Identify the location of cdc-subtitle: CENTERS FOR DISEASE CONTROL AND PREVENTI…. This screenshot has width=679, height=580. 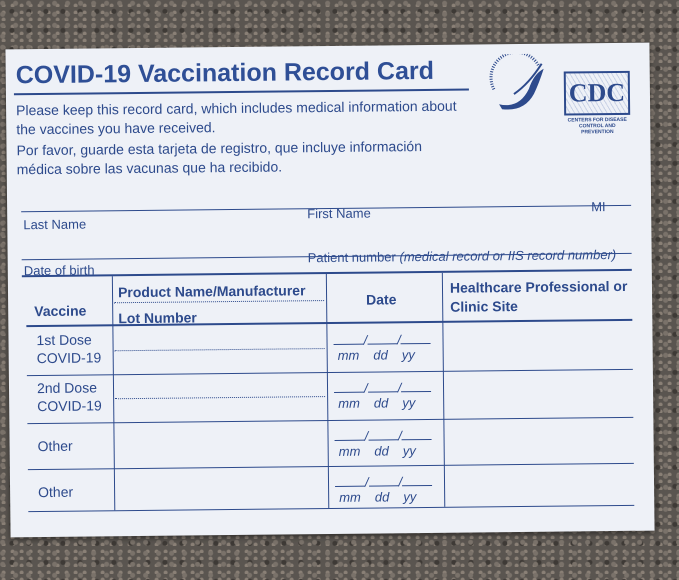
(597, 126).